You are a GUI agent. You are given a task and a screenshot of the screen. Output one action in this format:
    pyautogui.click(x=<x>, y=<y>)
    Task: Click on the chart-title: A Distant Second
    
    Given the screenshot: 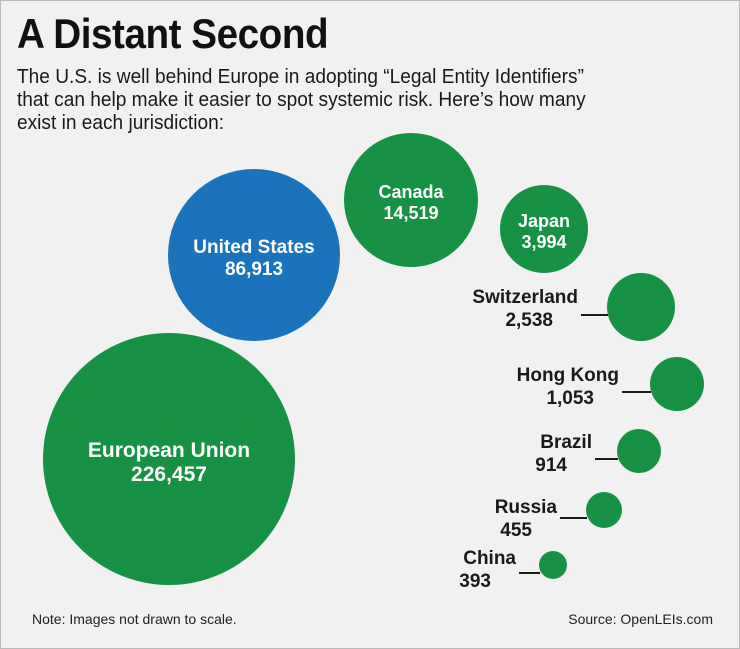 What is the action you would take?
    pyautogui.click(x=173, y=33)
    